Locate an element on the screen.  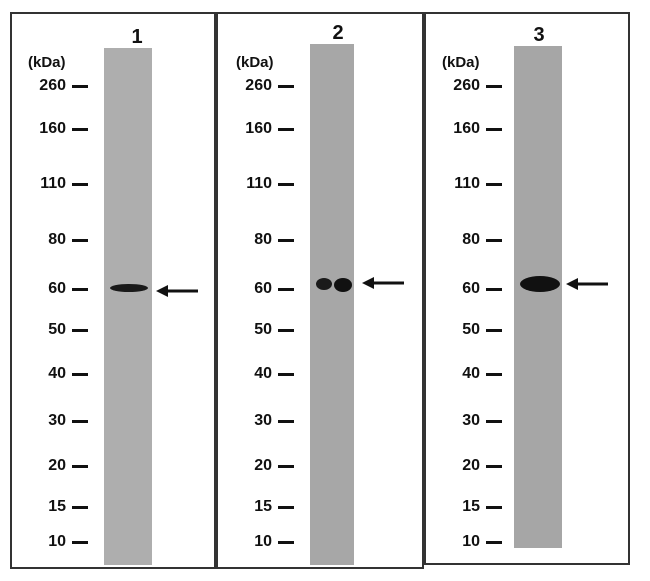
lane-number: 1 is located at coordinates (137, 37).